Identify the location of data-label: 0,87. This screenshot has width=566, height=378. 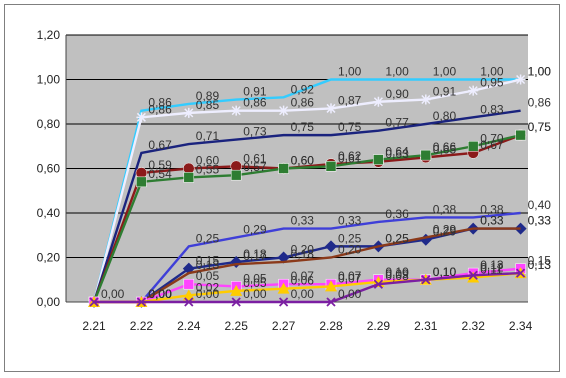
(350, 100).